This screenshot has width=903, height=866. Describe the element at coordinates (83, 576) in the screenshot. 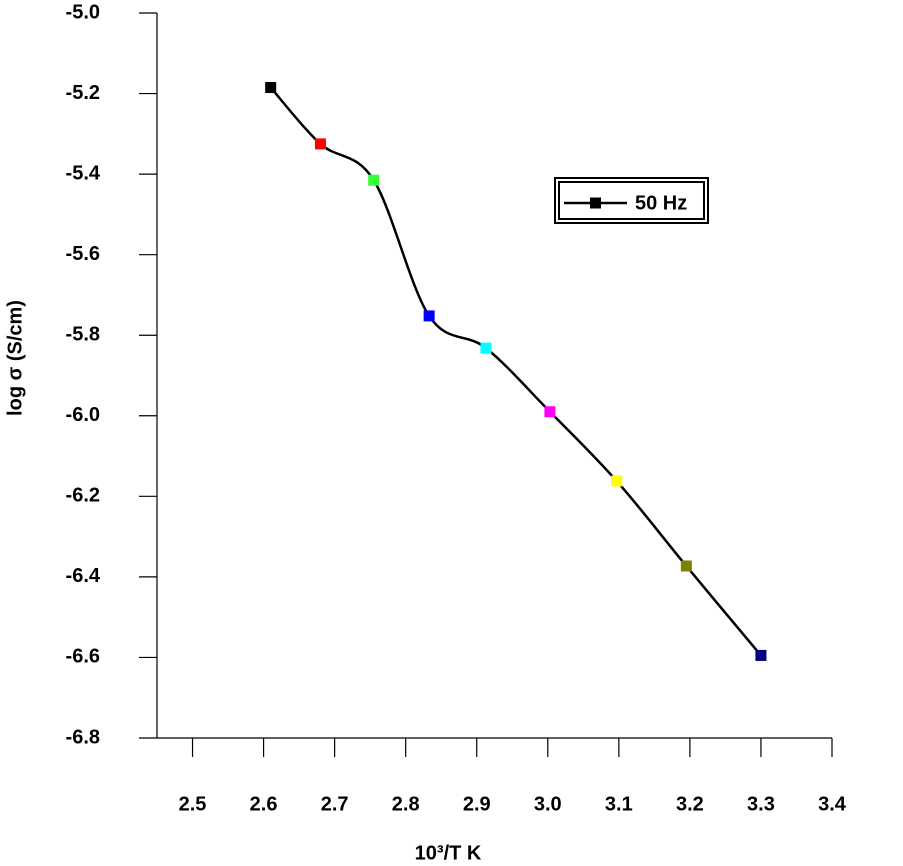

I see `y-tick-label: -6.4` at that location.